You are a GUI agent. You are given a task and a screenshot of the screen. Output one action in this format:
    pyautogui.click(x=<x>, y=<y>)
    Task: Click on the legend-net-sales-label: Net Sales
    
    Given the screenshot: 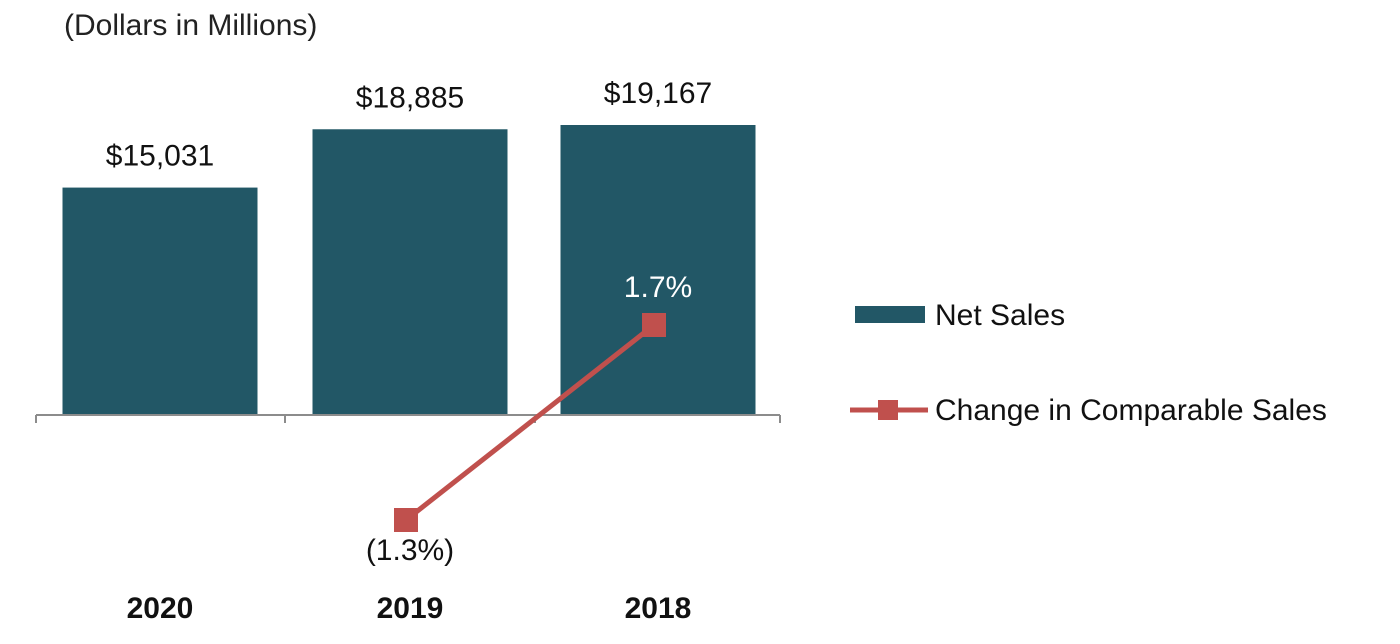 What is the action you would take?
    pyautogui.click(x=1000, y=315)
    